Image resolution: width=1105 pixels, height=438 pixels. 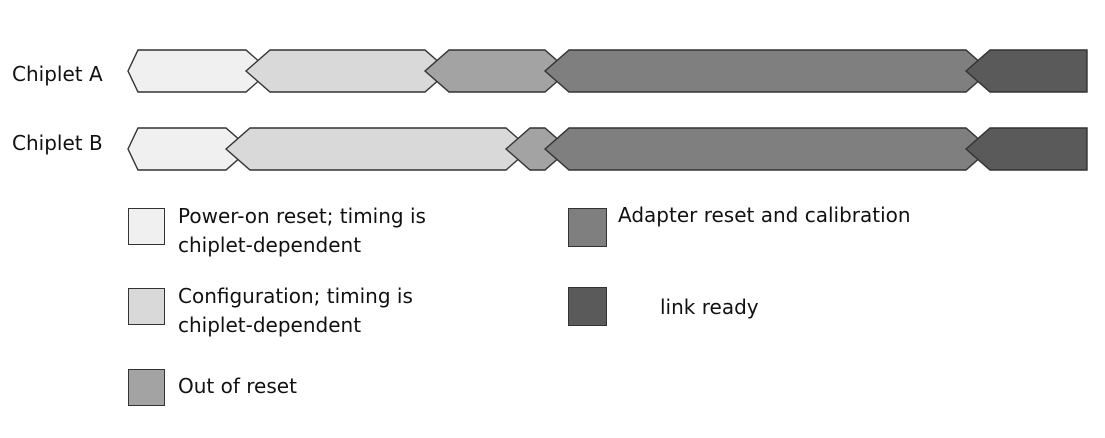 What do you see at coordinates (302, 216) in the screenshot?
I see `legend-line: Power-on reset; timing is` at bounding box center [302, 216].